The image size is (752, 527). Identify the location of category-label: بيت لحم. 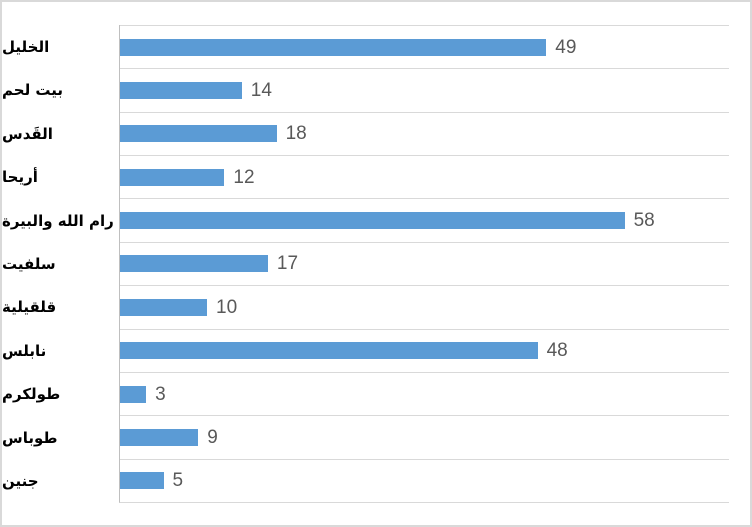
(33, 90).